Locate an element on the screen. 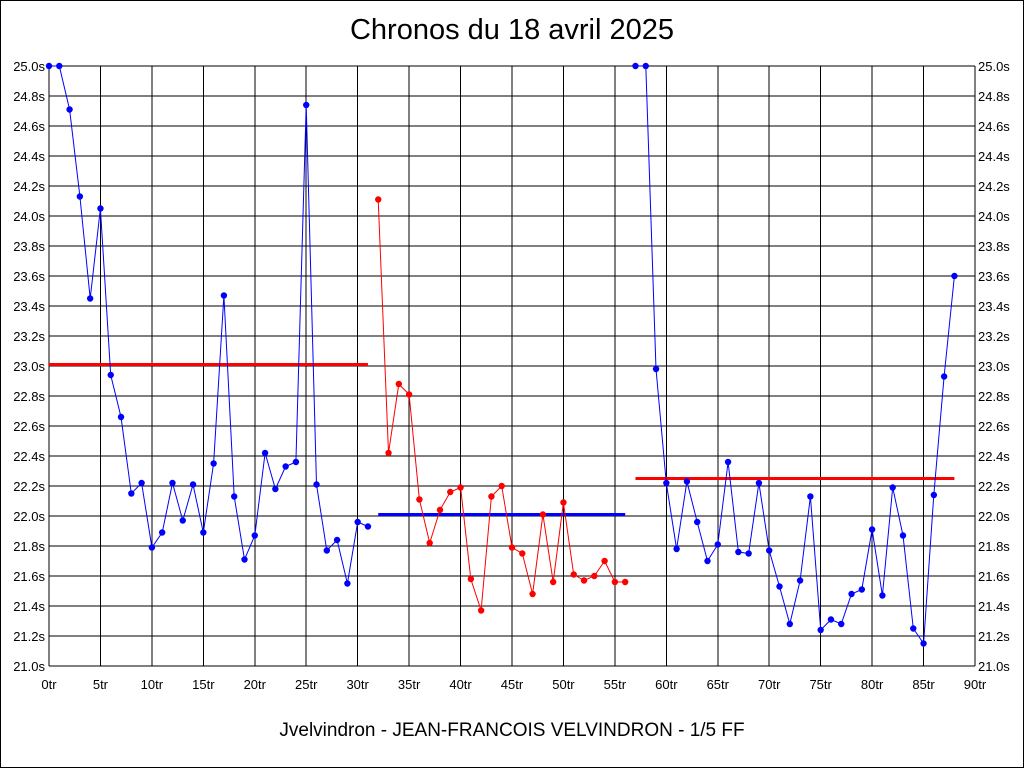 Image resolution: width=1024 pixels, height=768 pixels. x-tick-label: 5tr is located at coordinates (101, 684).